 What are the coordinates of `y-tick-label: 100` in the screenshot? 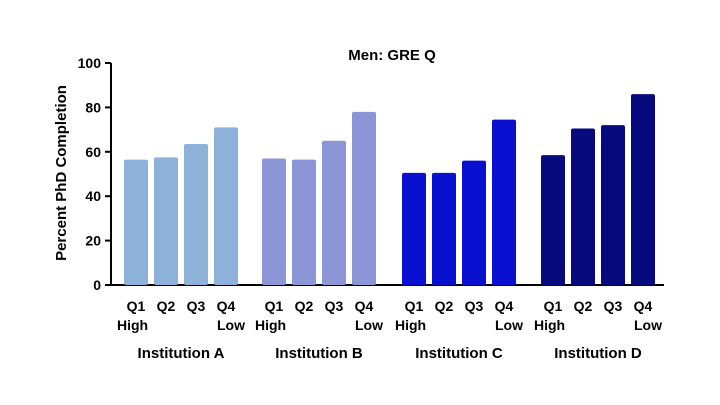 It's located at (90, 63).